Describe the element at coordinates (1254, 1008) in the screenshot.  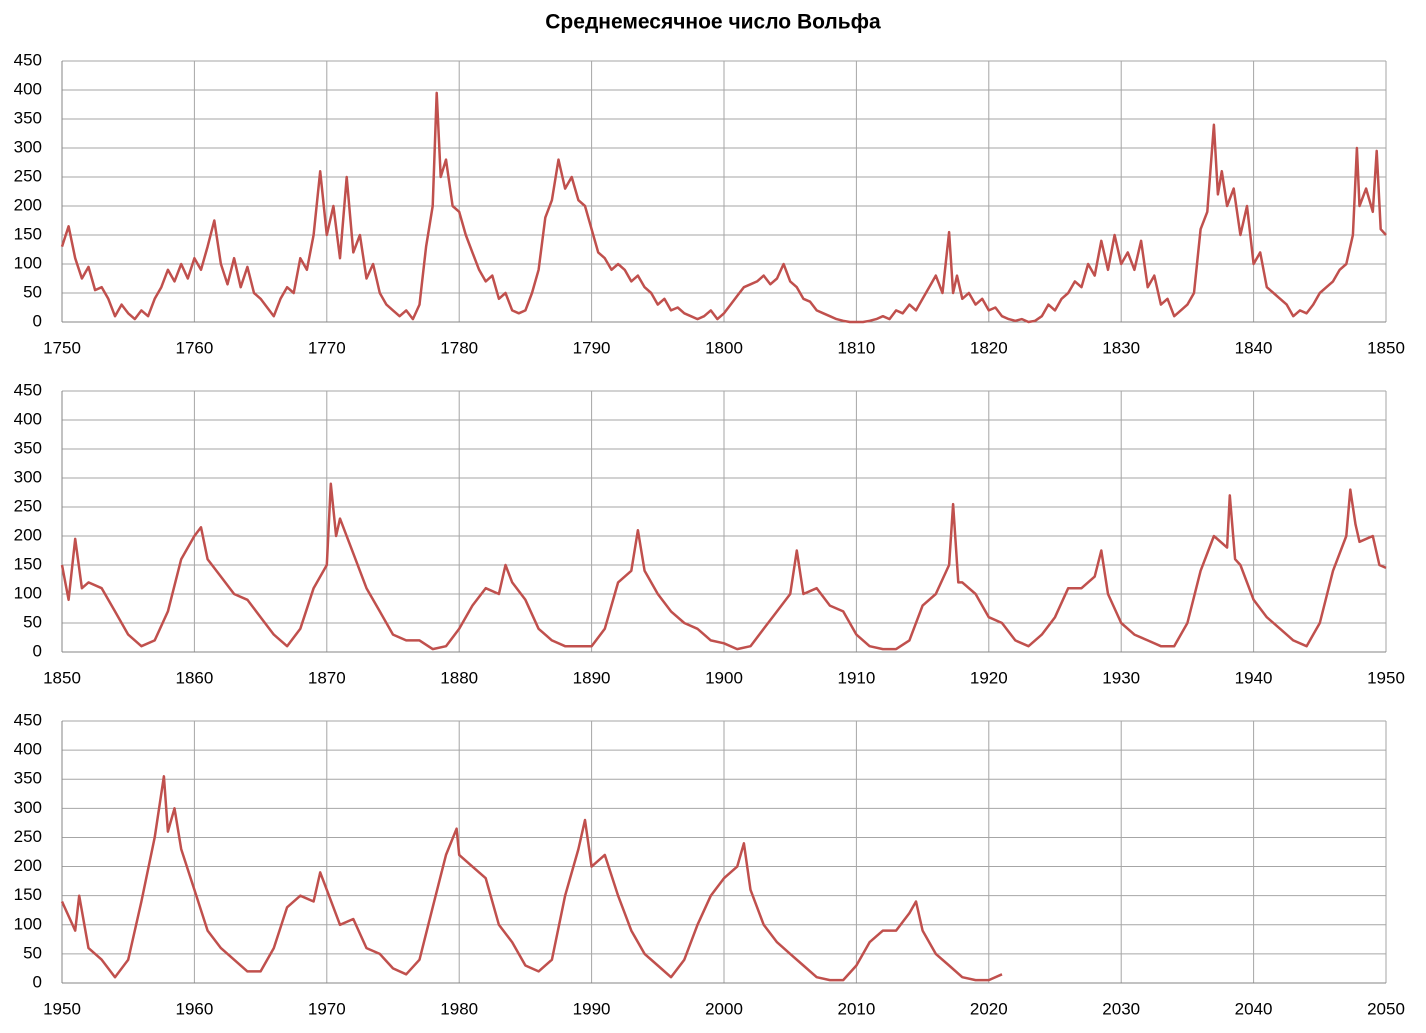
I see `x-tick-label: 2040` at that location.